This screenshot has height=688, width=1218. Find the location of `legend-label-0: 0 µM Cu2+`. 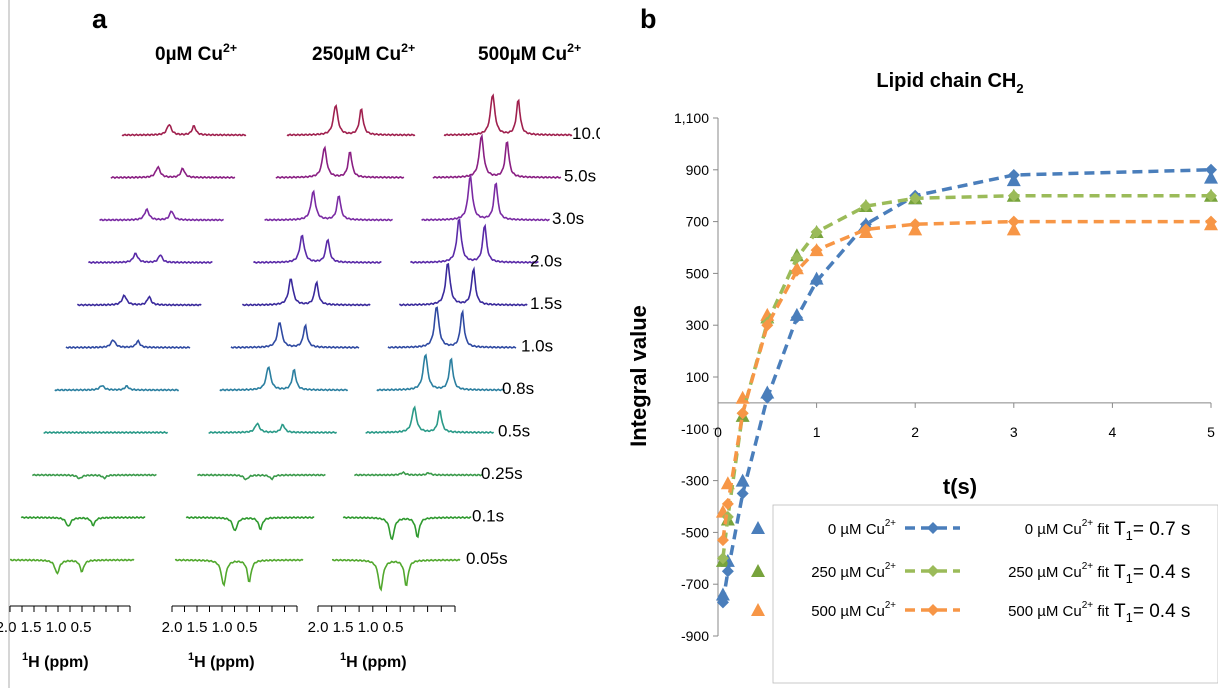

legend-label-0: 0 µM Cu2+ is located at coordinates (862, 528).